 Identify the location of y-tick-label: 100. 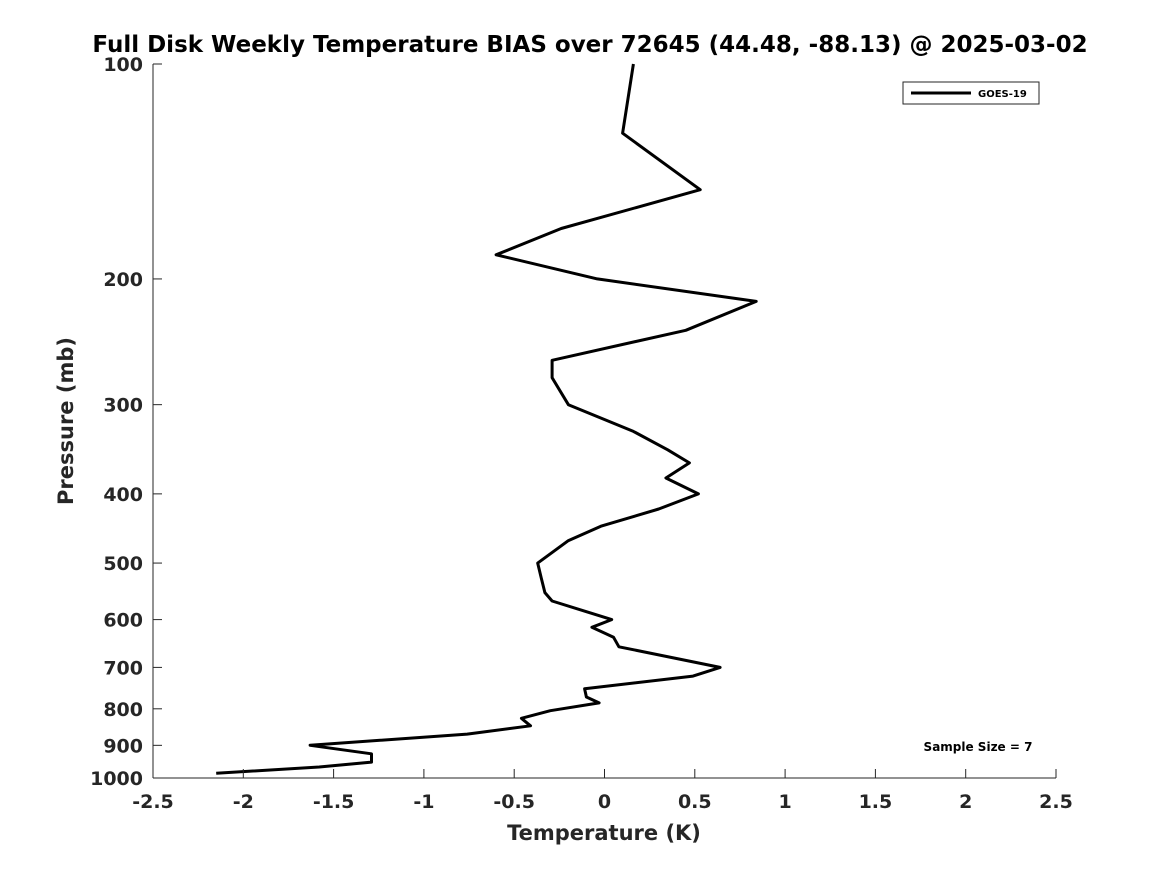
(123, 65).